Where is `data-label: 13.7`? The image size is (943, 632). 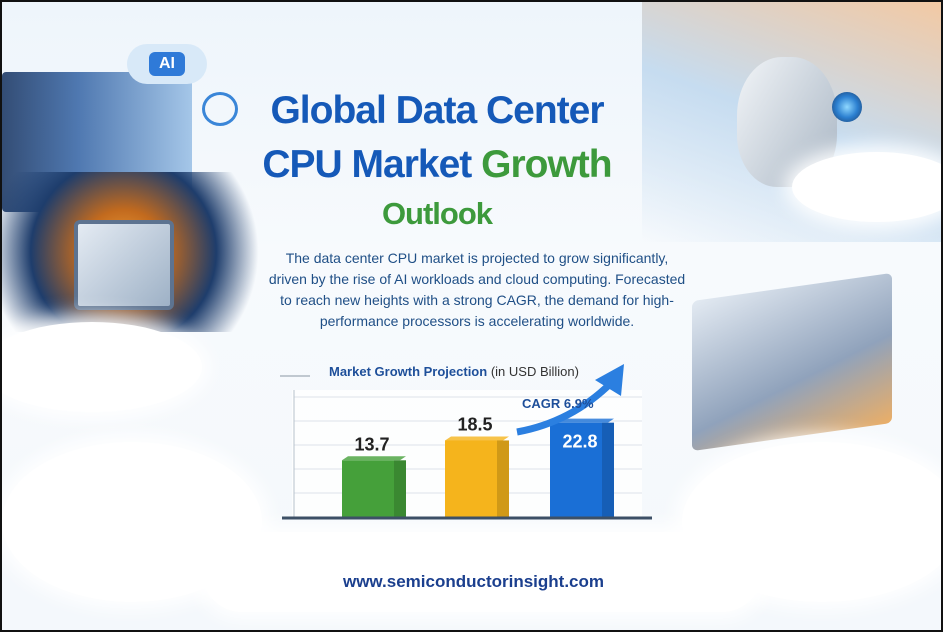 data-label: 13.7 is located at coordinates (371, 444).